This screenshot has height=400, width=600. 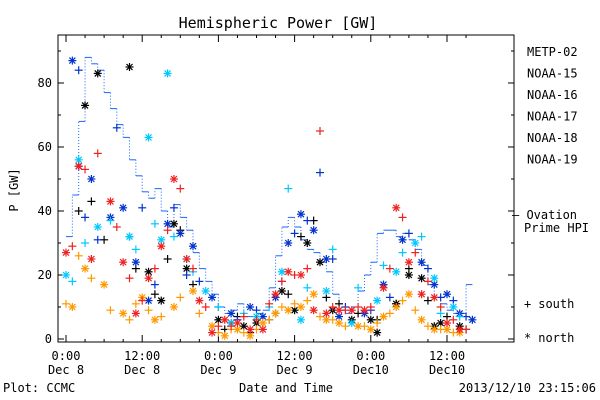 What do you see at coordinates (447, 370) in the screenshot?
I see `x-tick-date: Dec10` at bounding box center [447, 370].